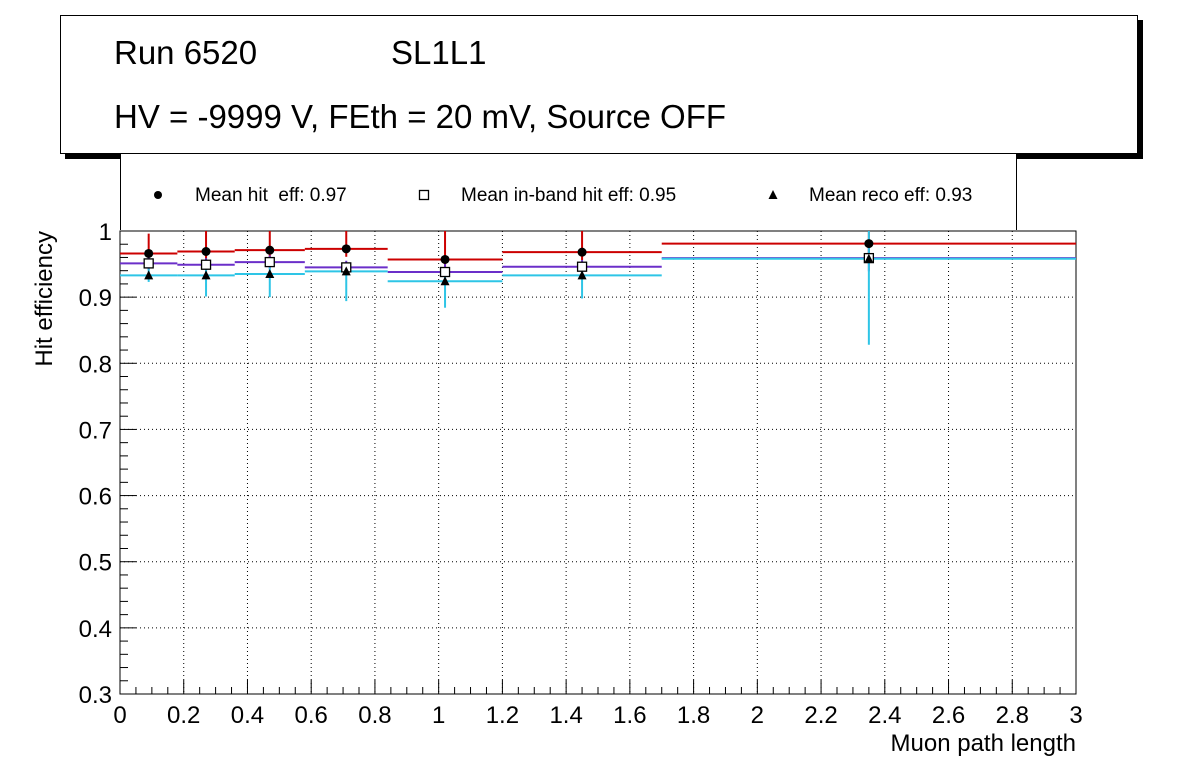 The image size is (1196, 772). What do you see at coordinates (420, 116) in the screenshot?
I see `conditions-label: HV = -9999 V, FEth = 20 mV, Source OFF` at bounding box center [420, 116].